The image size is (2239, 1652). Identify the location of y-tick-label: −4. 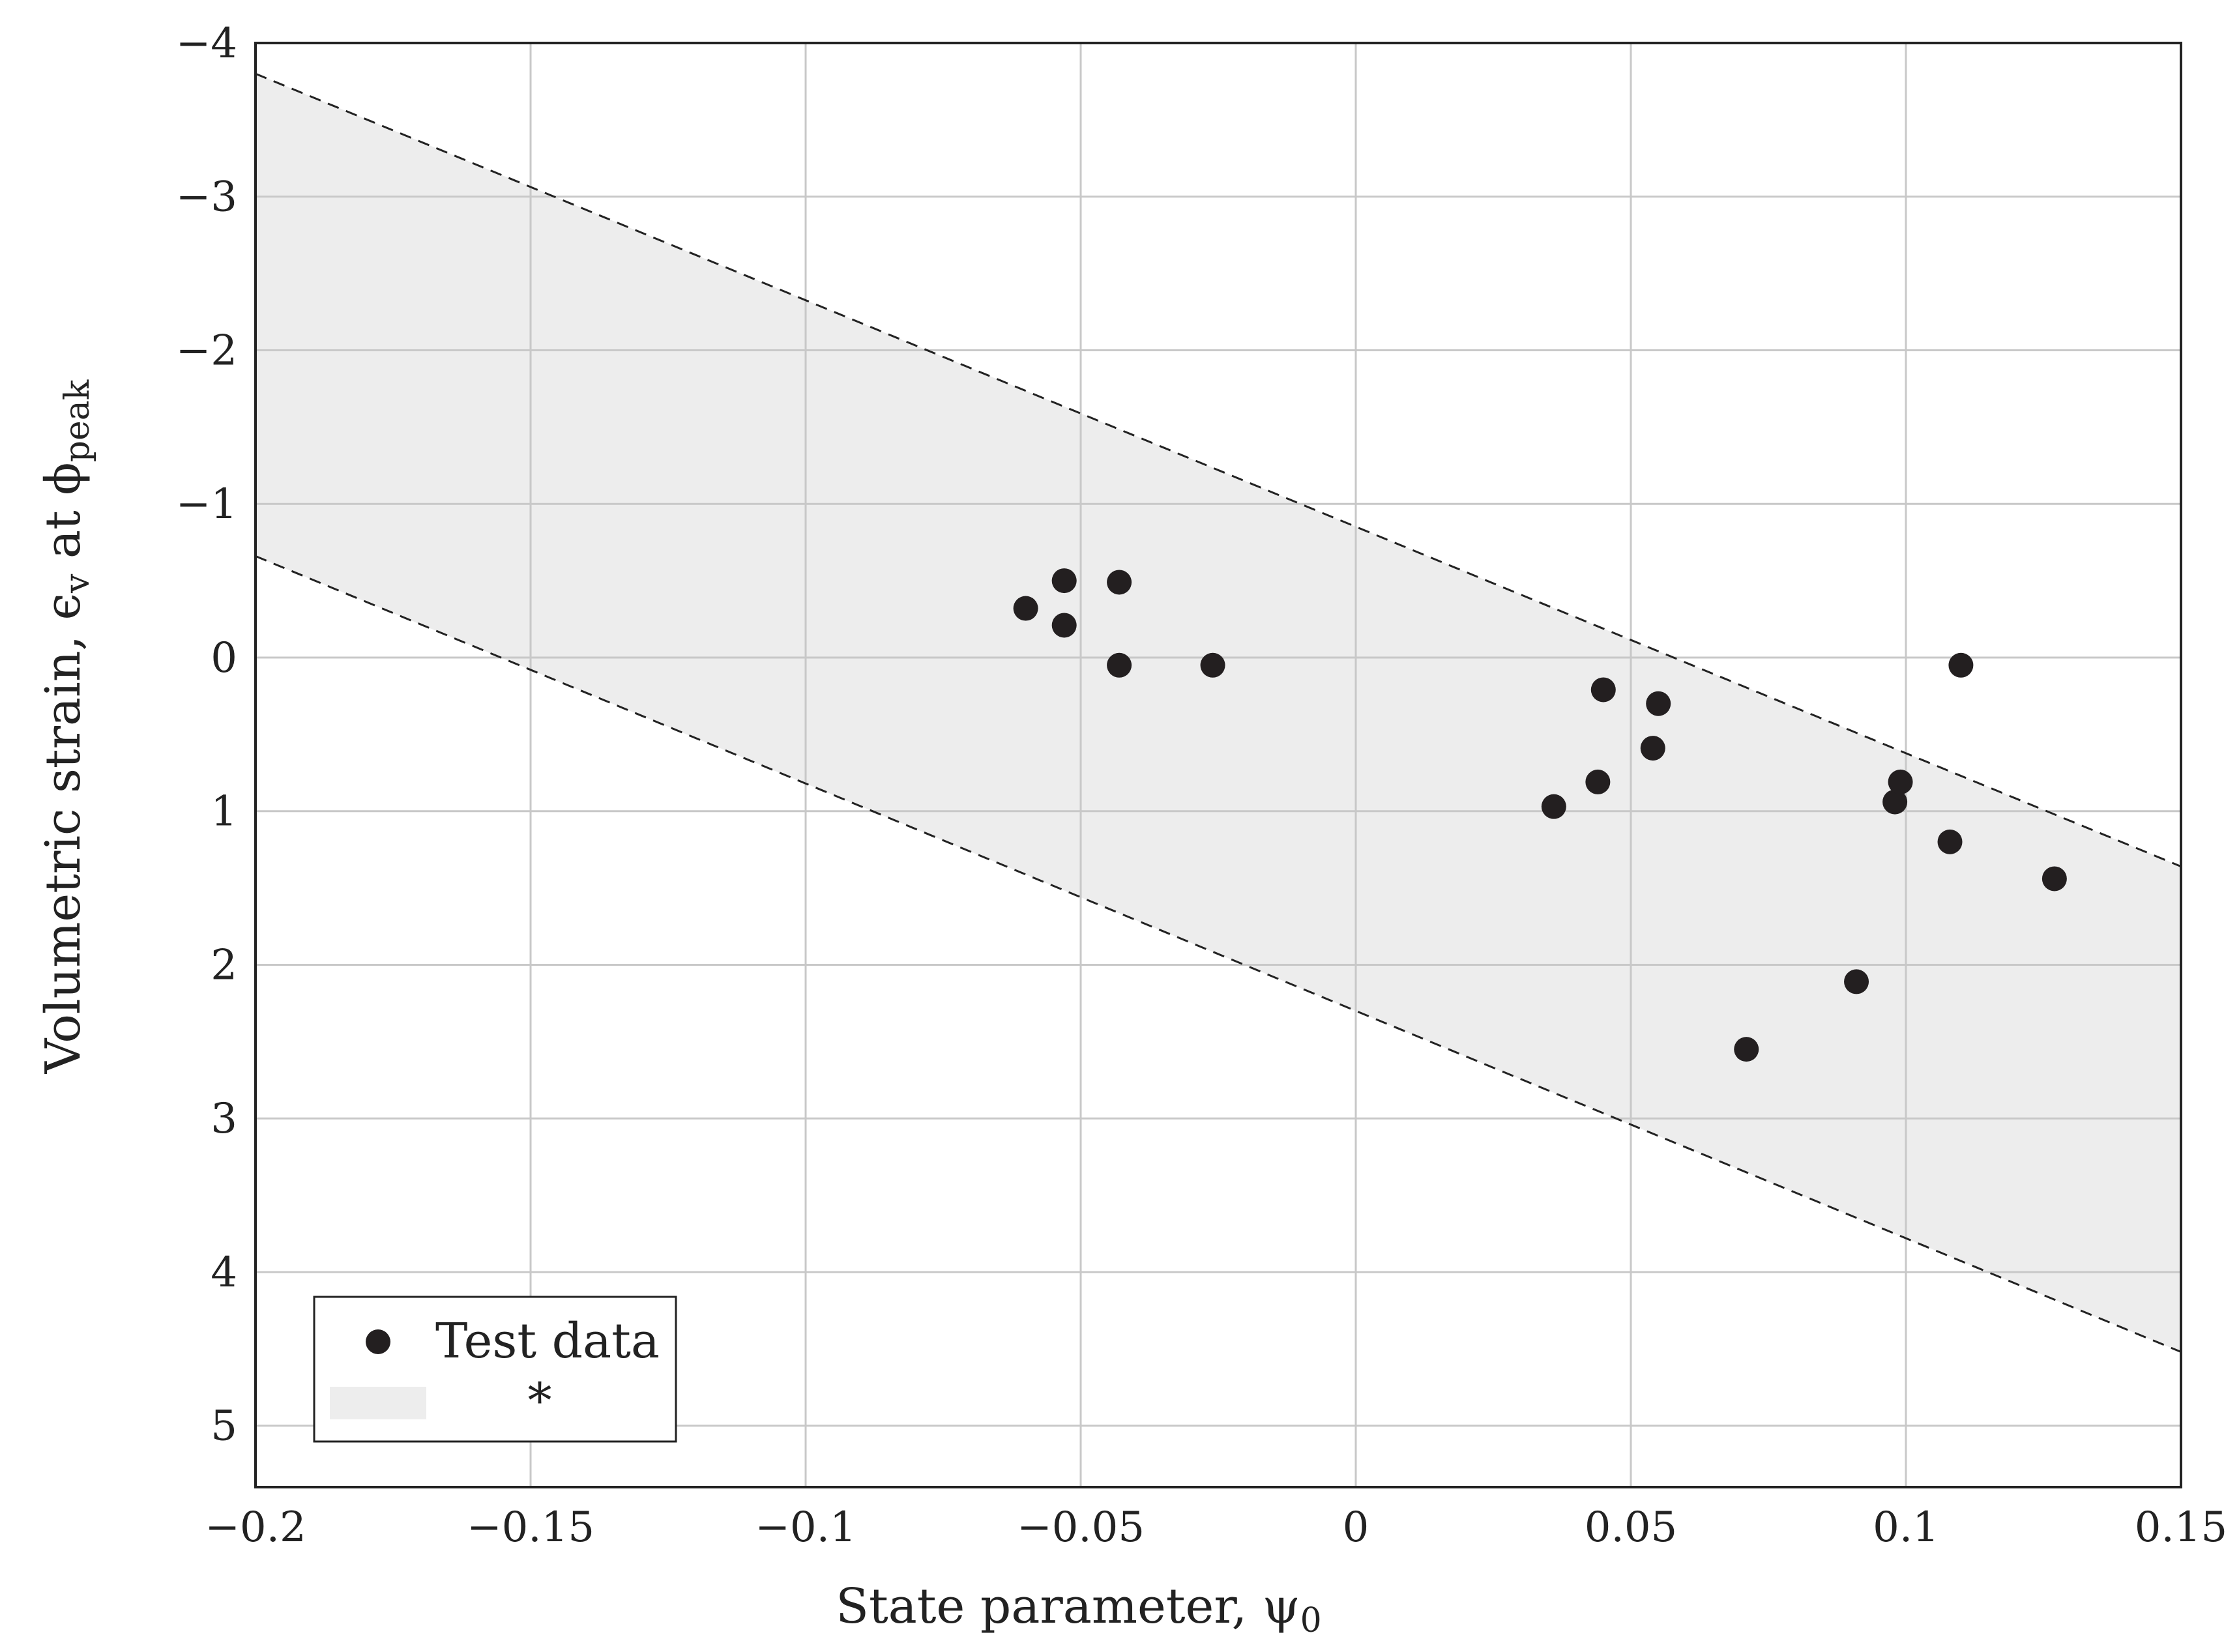
(206, 44).